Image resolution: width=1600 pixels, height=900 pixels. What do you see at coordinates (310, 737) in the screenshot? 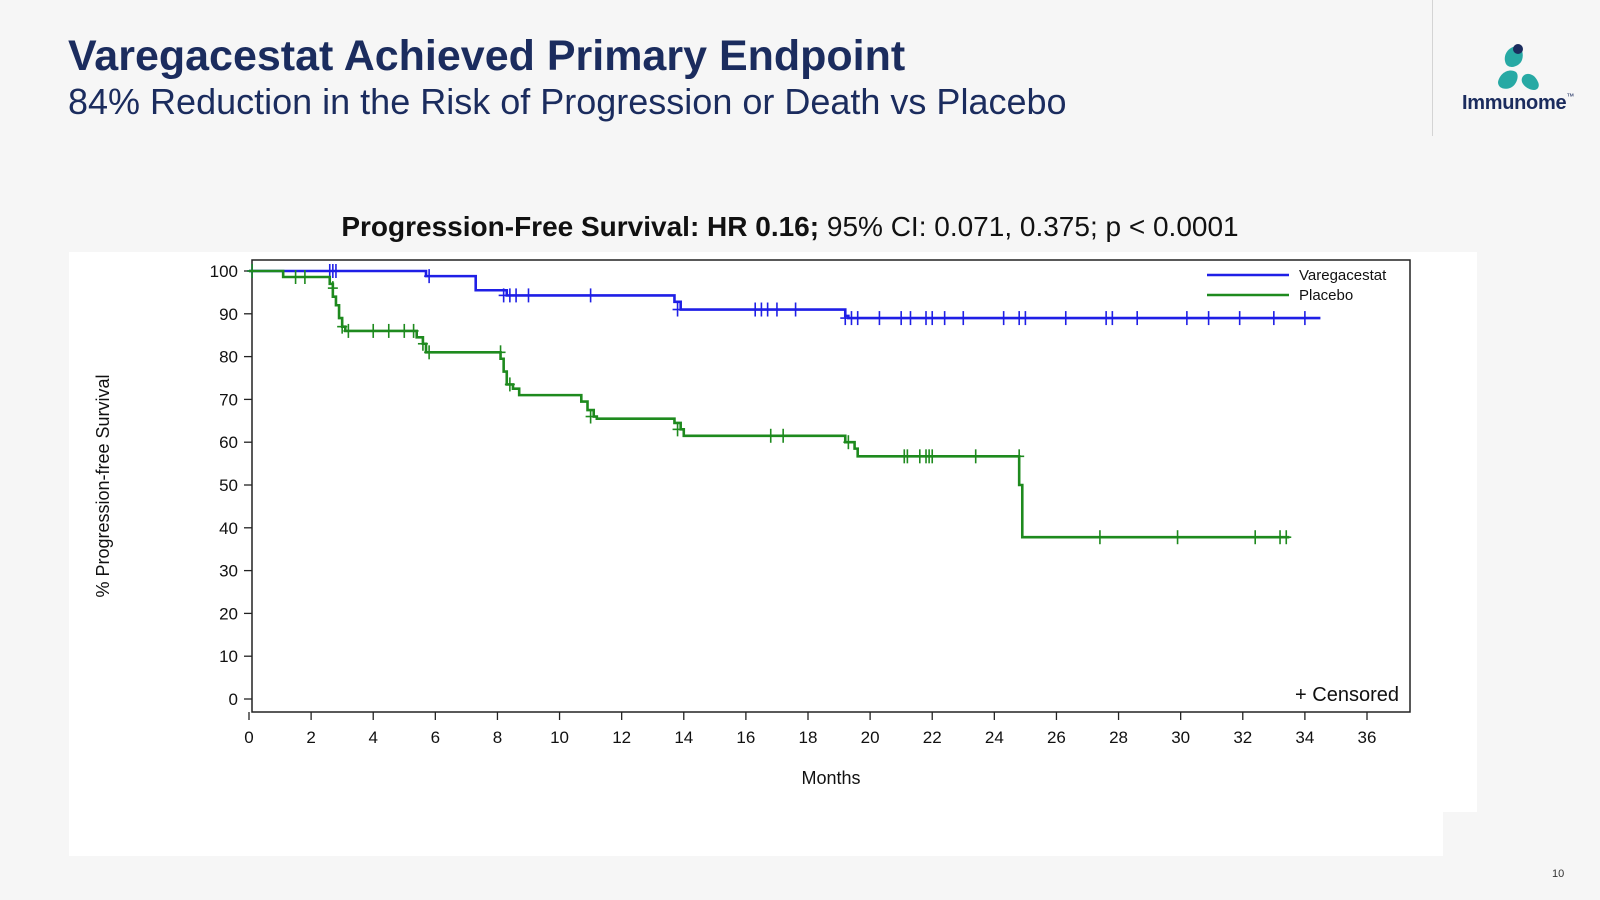
I see `x-tick-label: 2` at bounding box center [310, 737].